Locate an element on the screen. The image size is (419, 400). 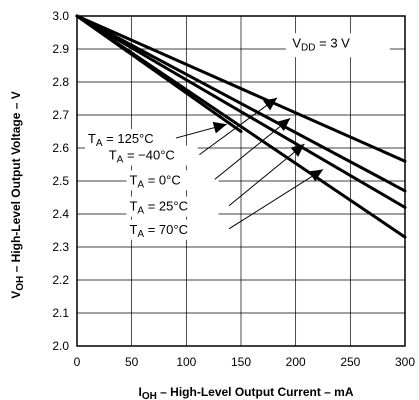
series-label-1: TA = −40°C is located at coordinates (142, 157).